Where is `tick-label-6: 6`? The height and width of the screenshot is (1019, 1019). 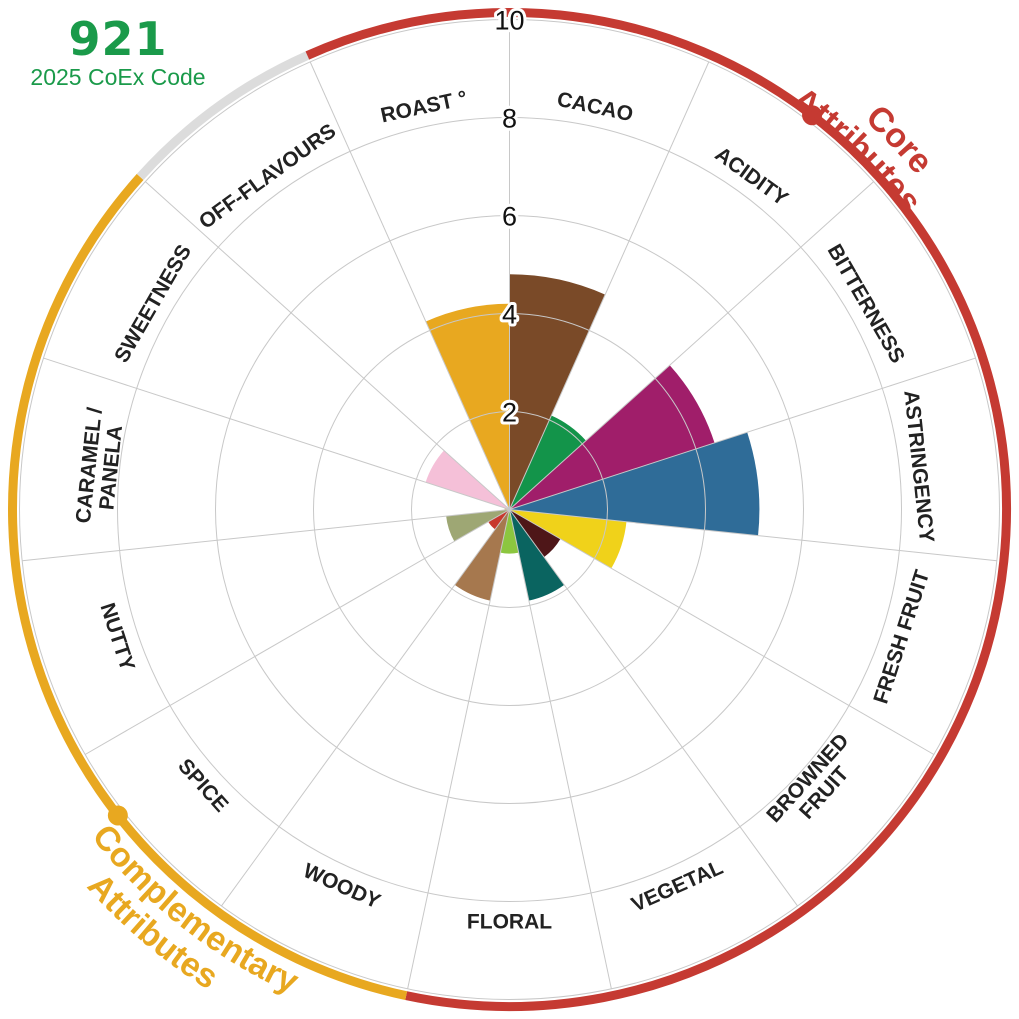
tick-label-6: 6 is located at coordinates (509, 217).